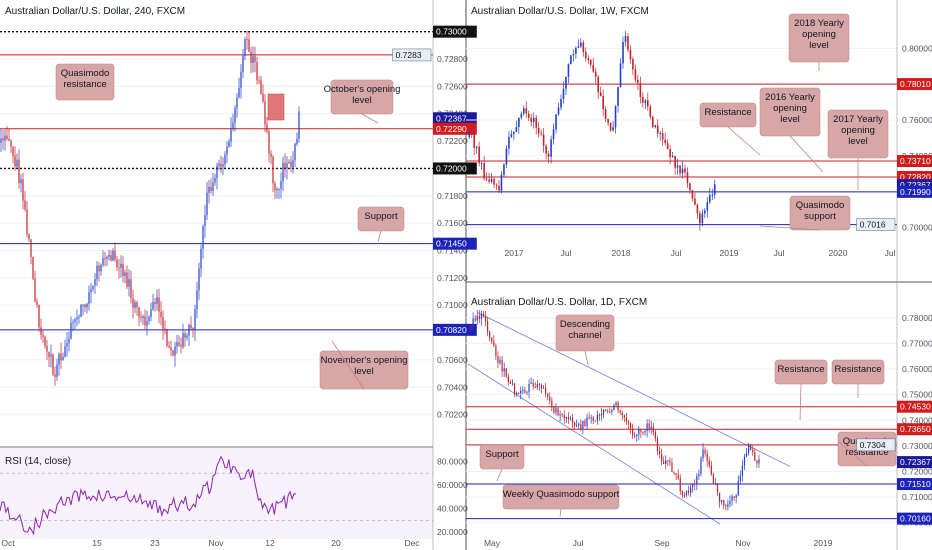  What do you see at coordinates (148, 495) in the screenshot?
I see `rsi-line` at bounding box center [148, 495].